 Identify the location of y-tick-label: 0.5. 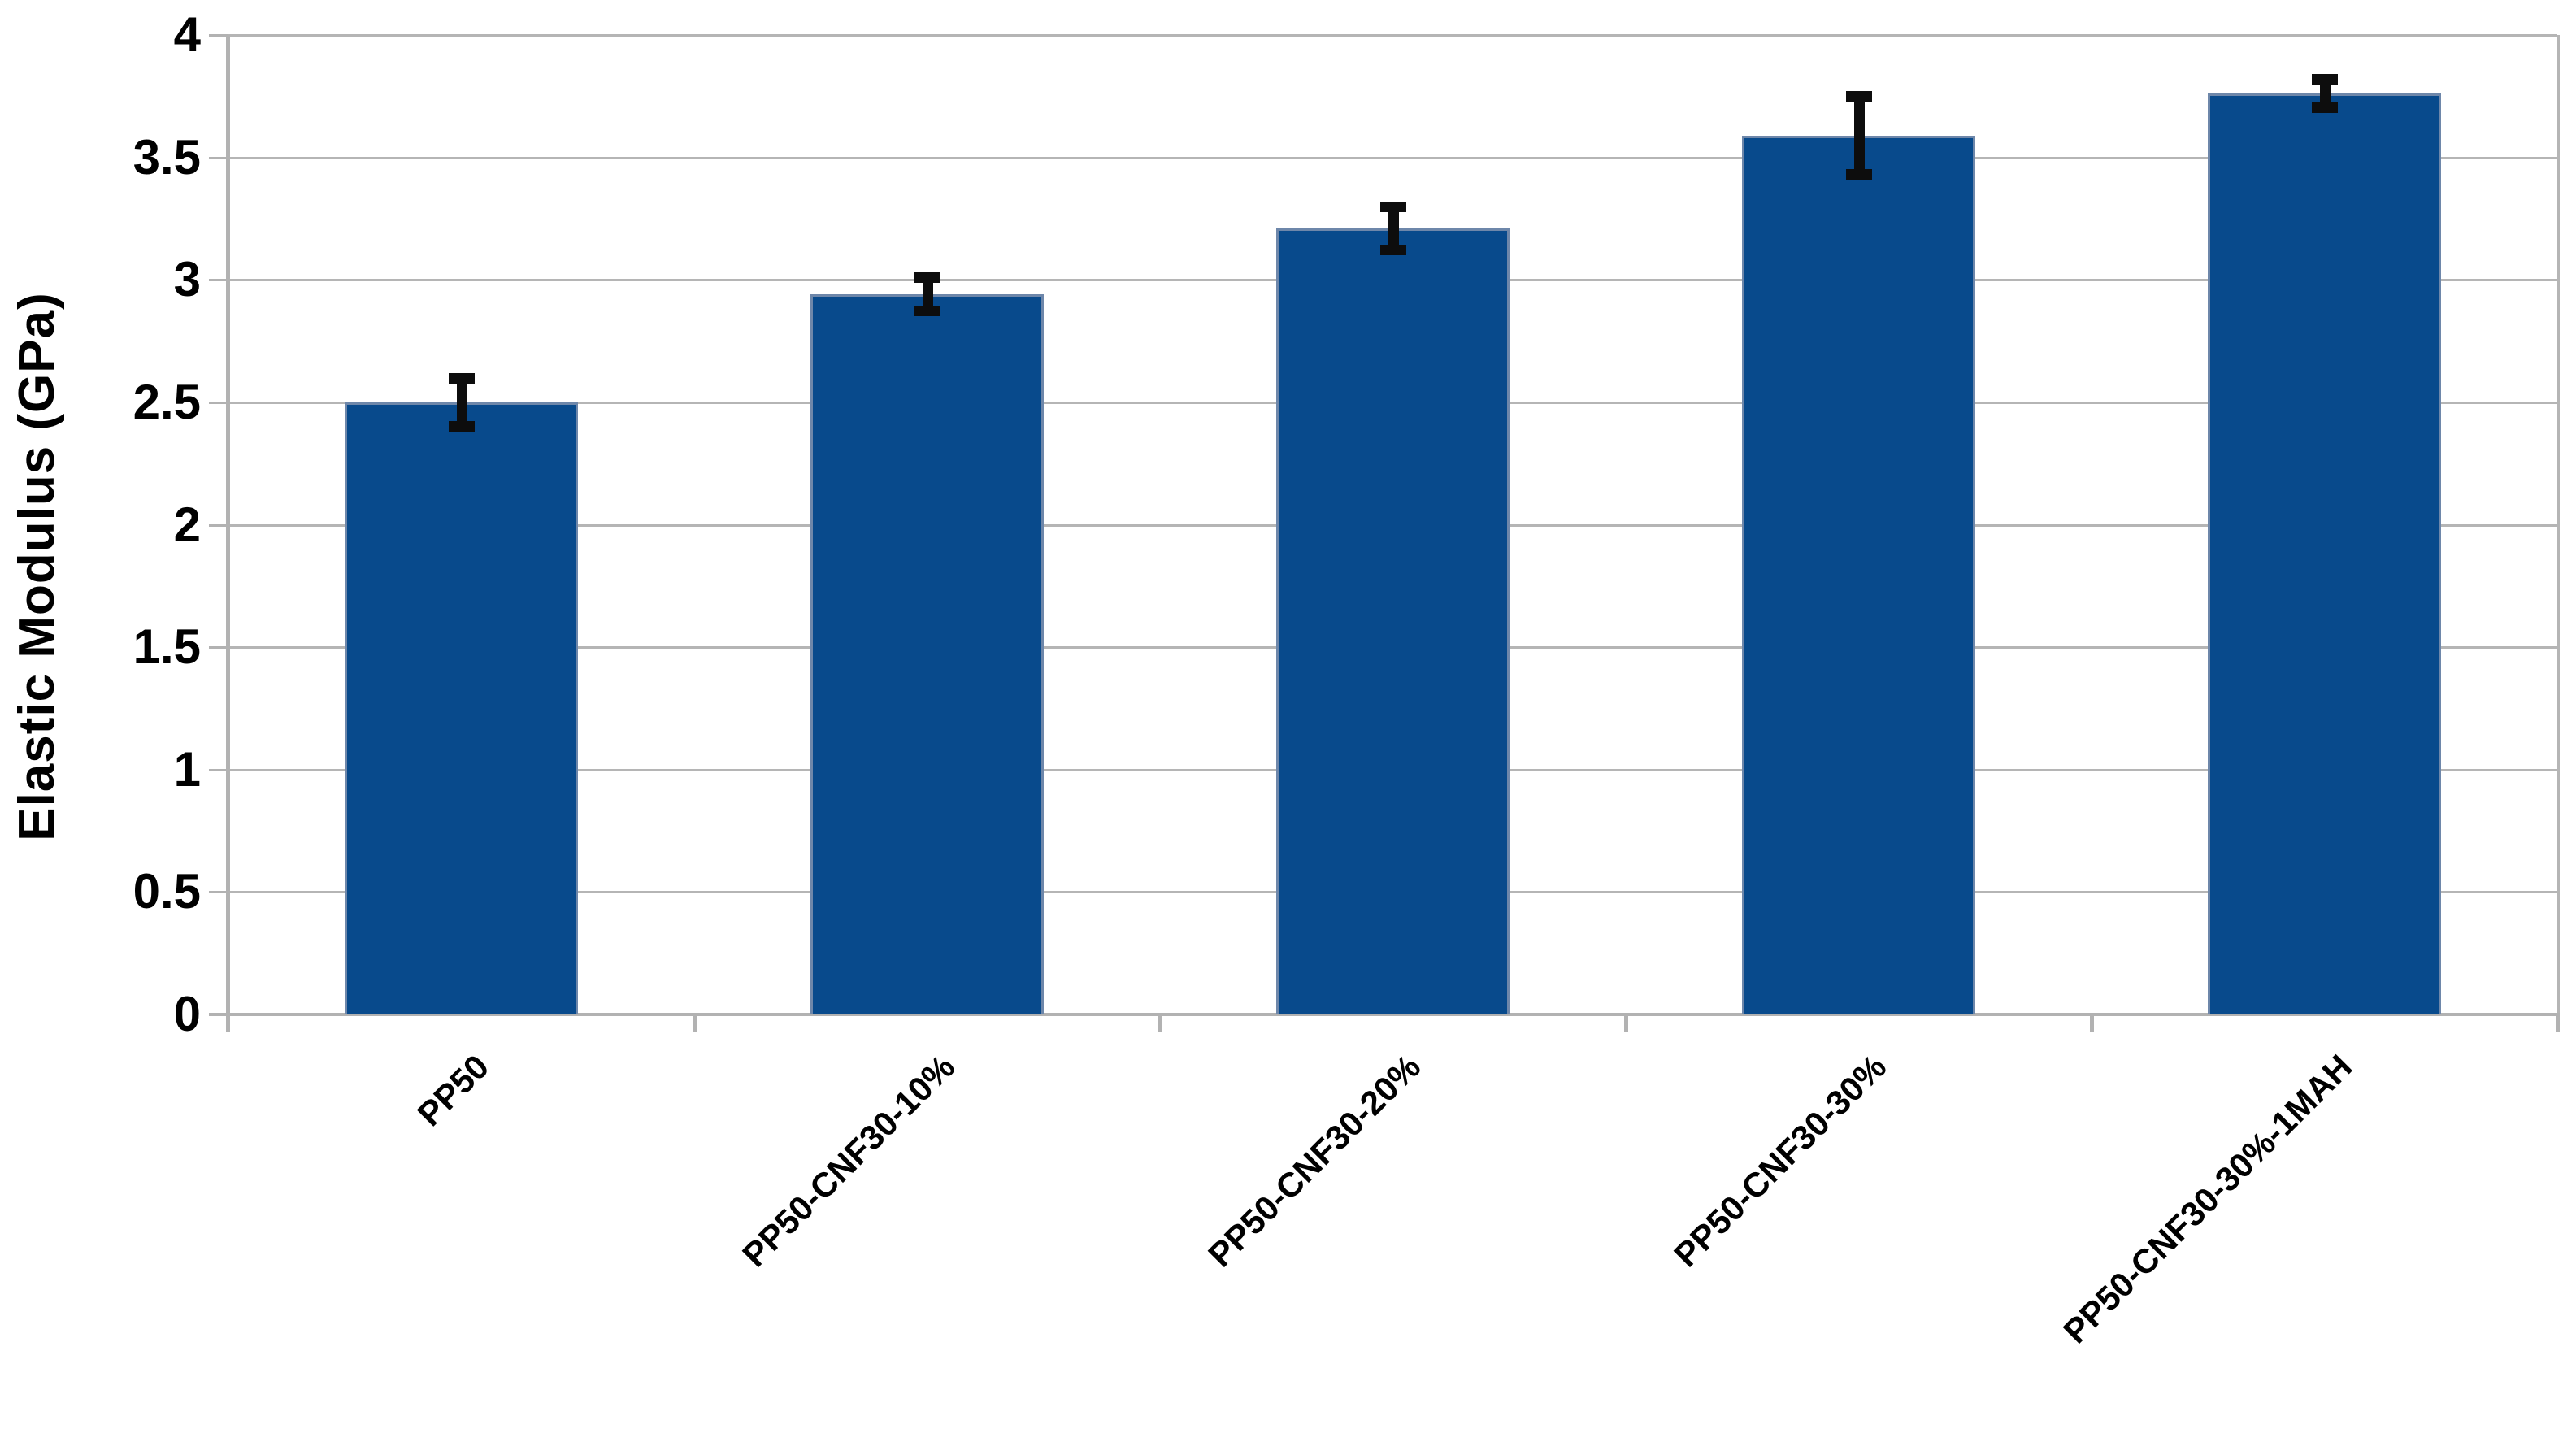
(166, 891).